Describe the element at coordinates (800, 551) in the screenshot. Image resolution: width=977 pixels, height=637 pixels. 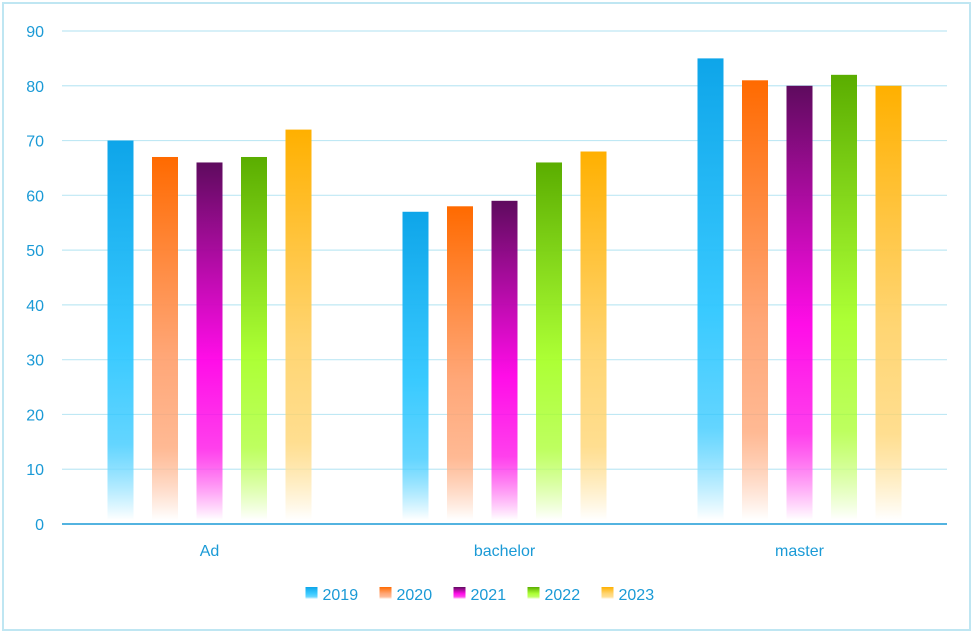
I see `x-category-label: master` at that location.